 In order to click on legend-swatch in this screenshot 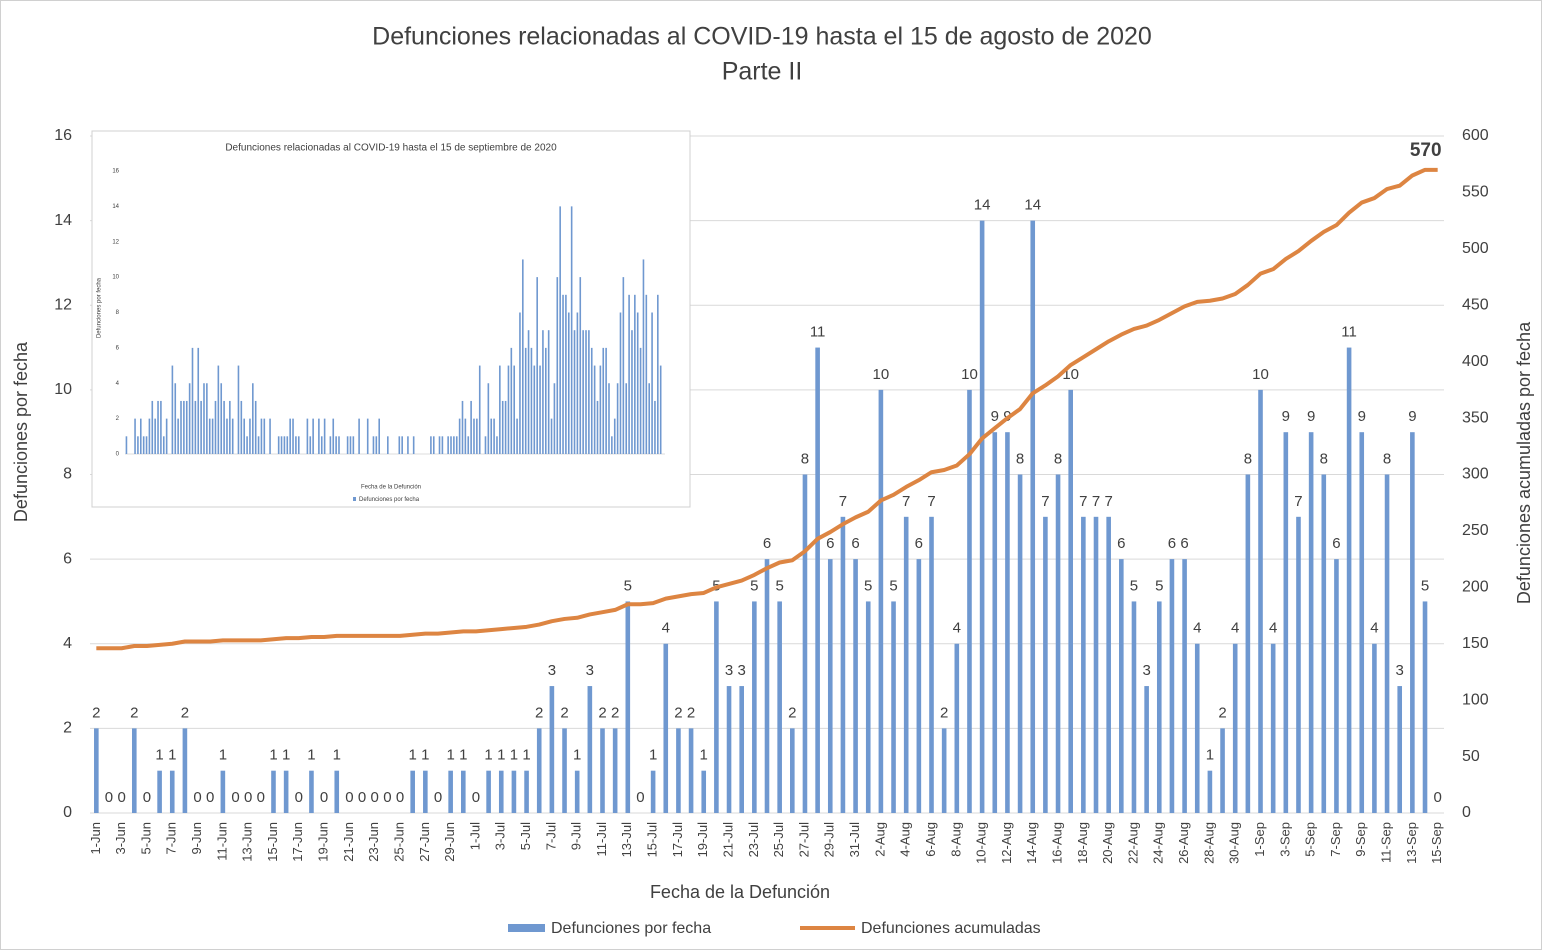, I will do `click(526, 928)`.